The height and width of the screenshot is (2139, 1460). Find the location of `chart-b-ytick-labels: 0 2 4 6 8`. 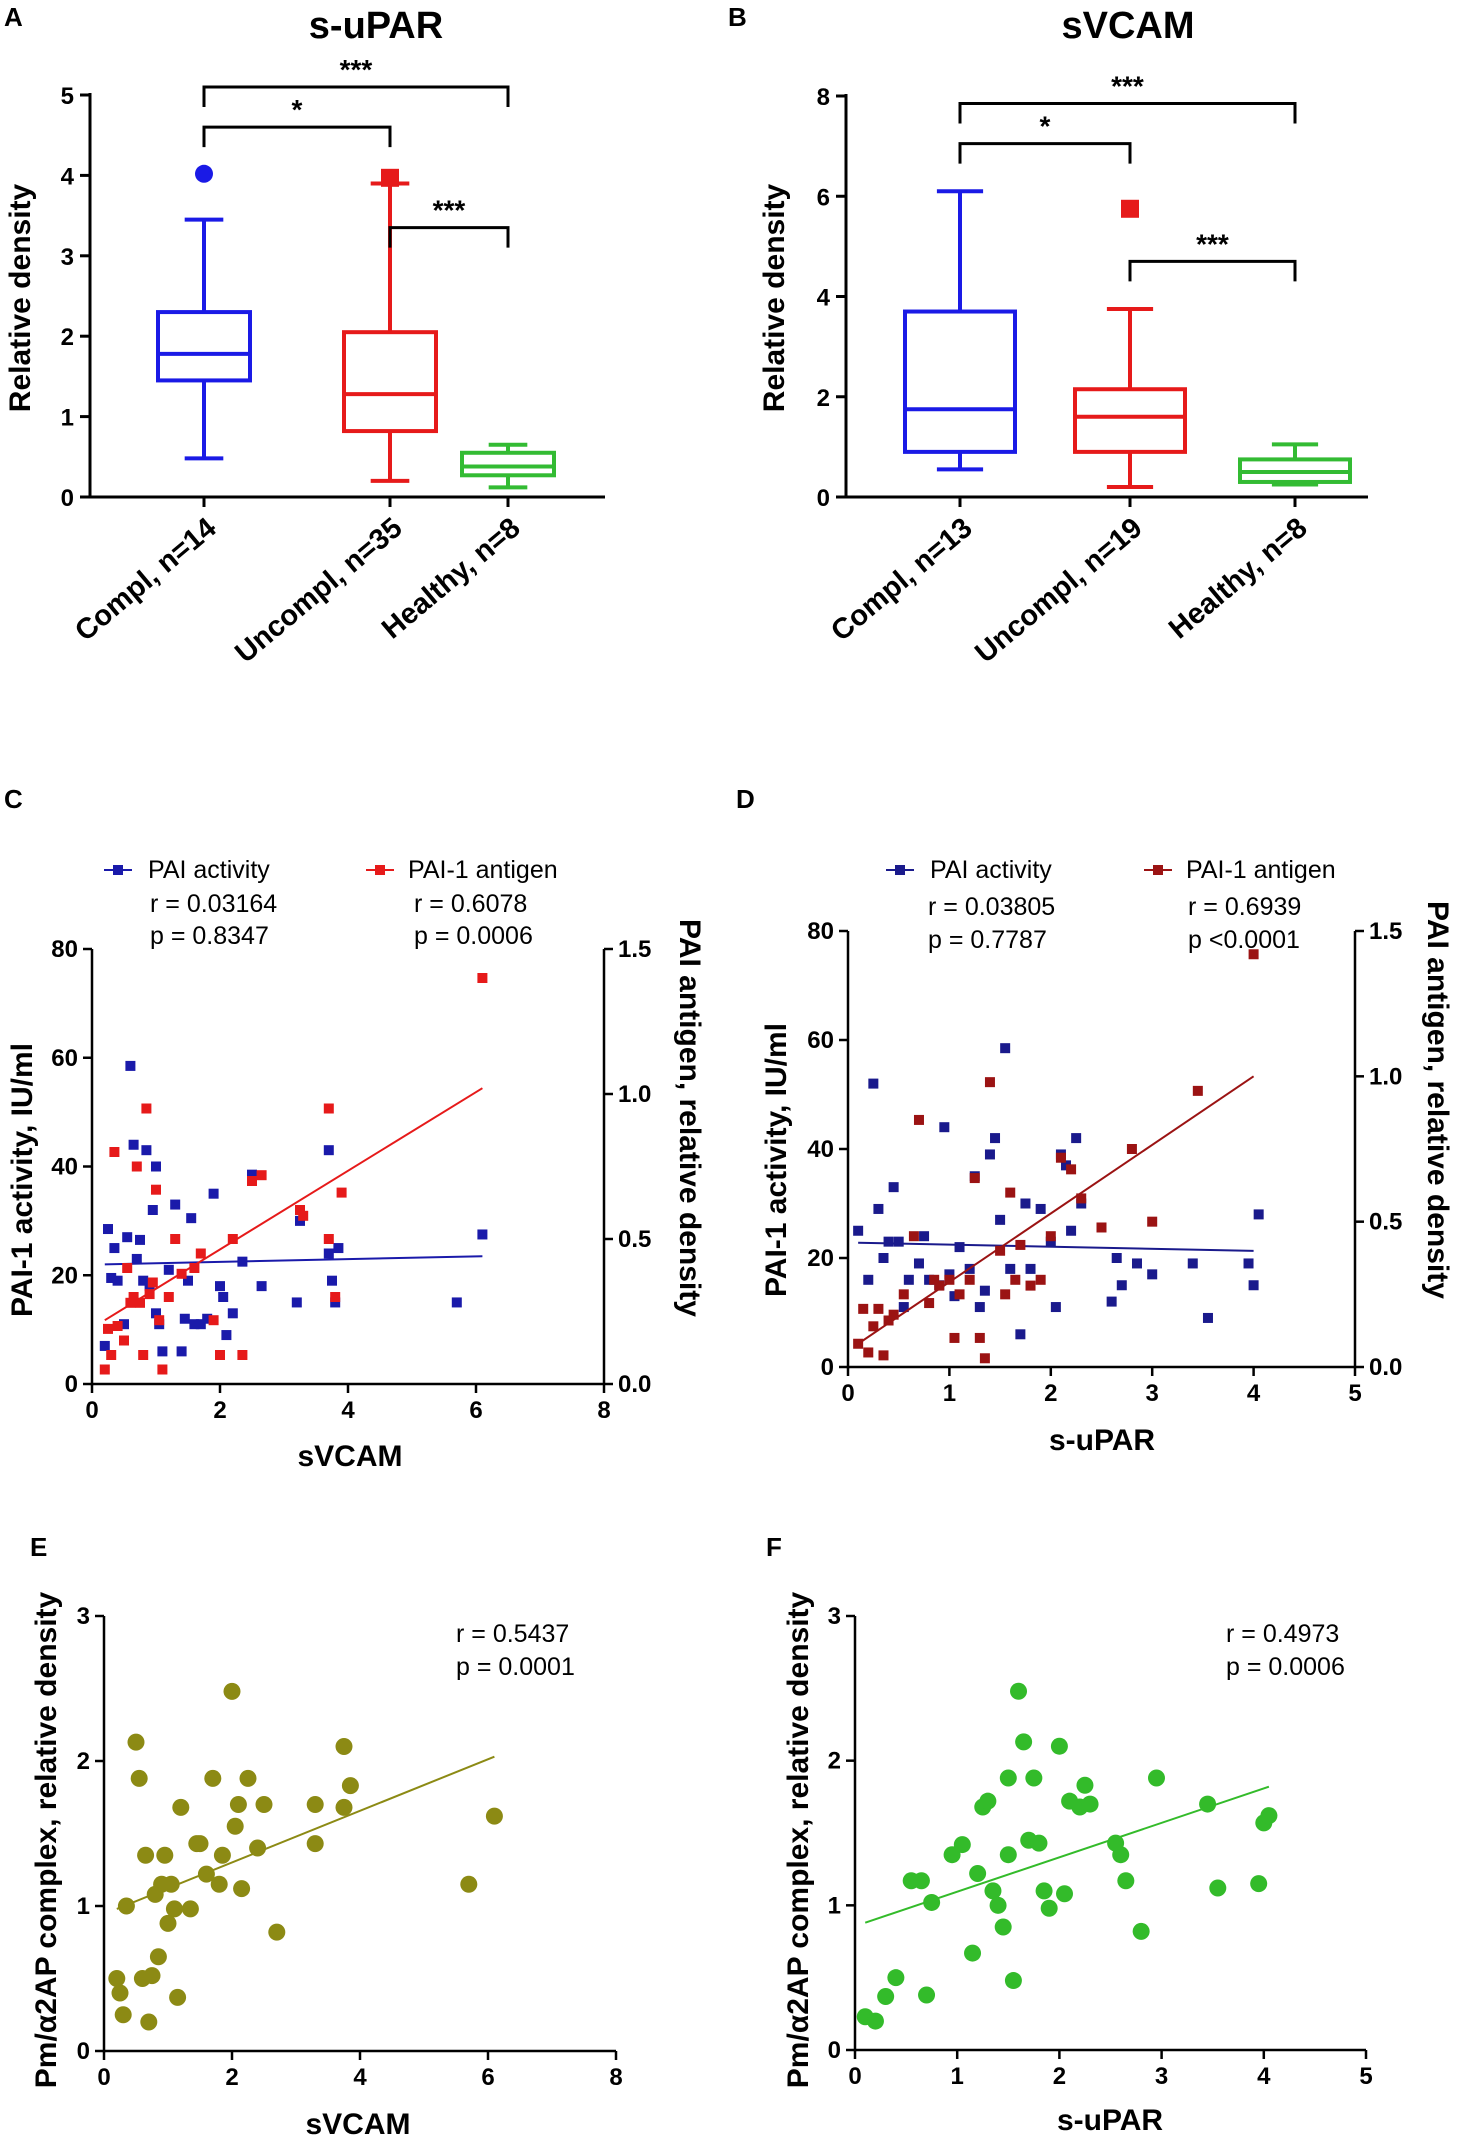

chart-b-ytick-labels: 0 2 4 6 8 is located at coordinates (824, 298).